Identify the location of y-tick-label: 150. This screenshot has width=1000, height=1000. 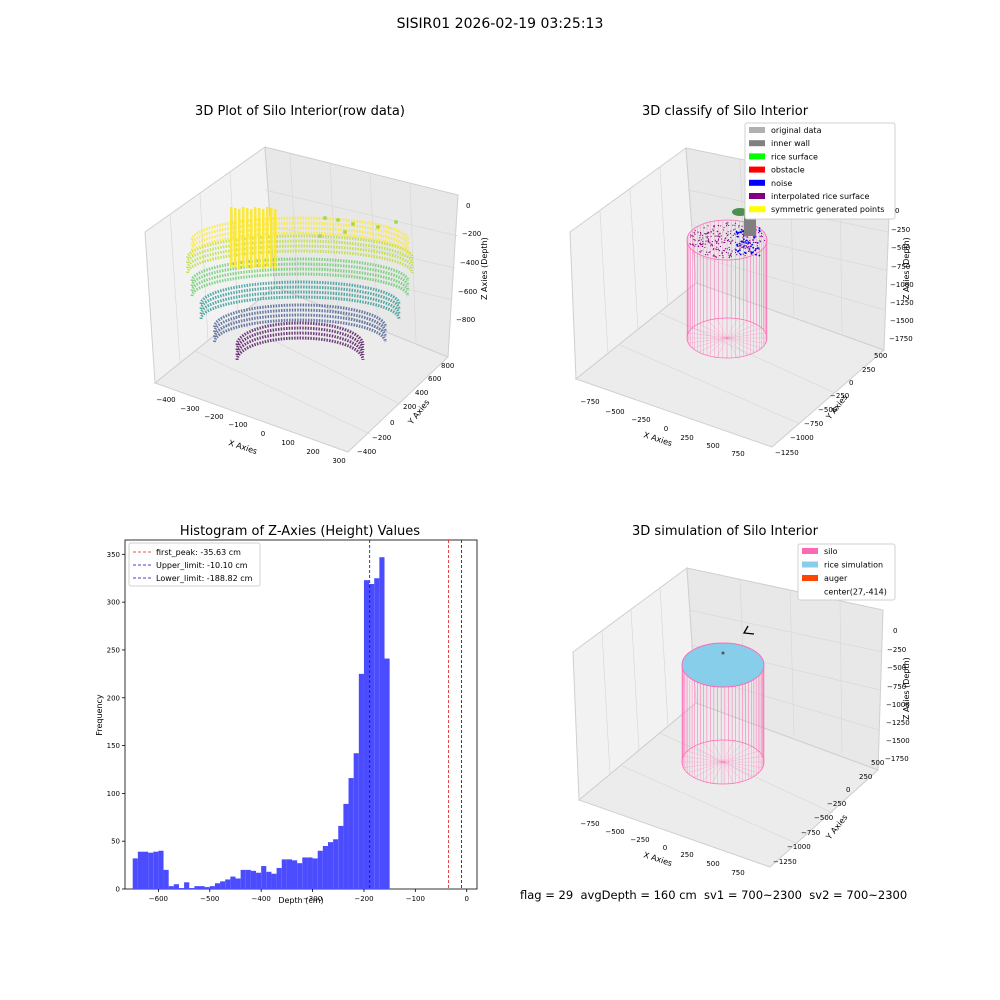
(113, 746).